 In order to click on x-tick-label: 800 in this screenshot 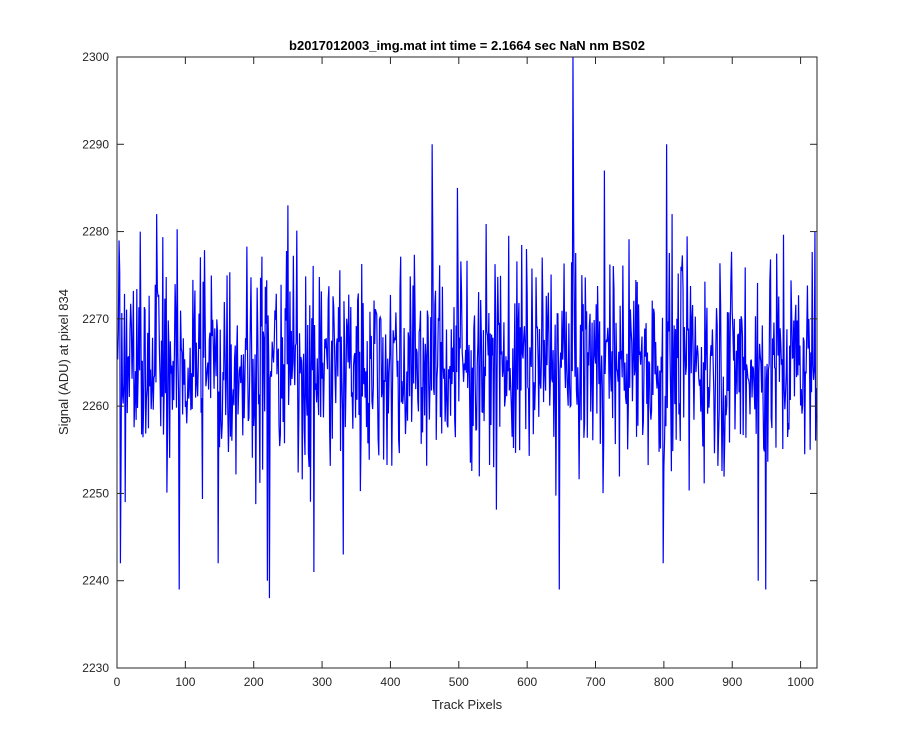, I will do `click(664, 682)`.